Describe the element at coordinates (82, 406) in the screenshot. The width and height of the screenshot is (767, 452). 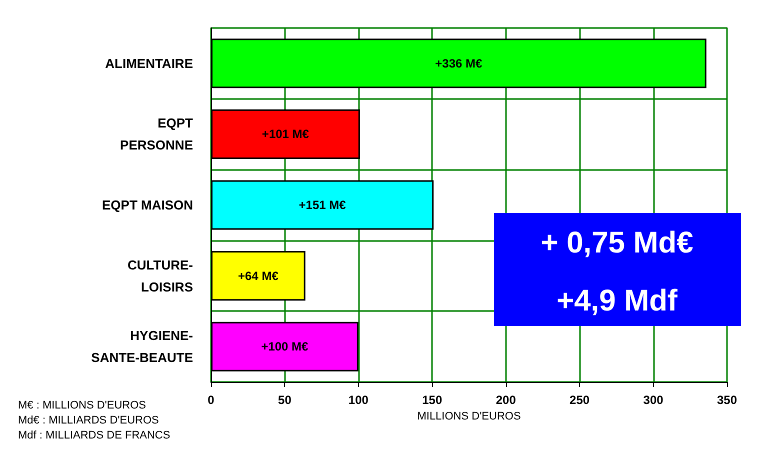
I see `text: M€ : MILLIONS D'EUROS` at that location.